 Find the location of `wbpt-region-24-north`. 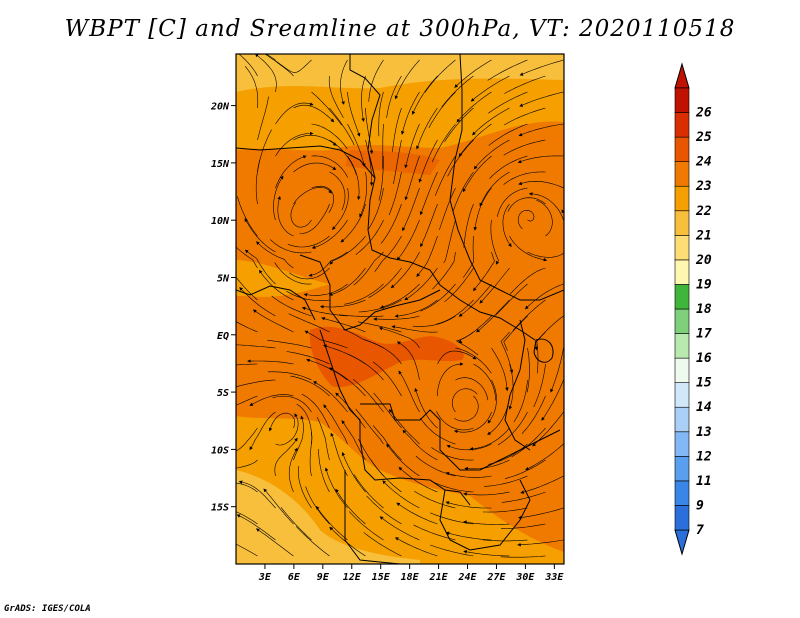

wbpt-region-24-north is located at coordinates (392, 162).